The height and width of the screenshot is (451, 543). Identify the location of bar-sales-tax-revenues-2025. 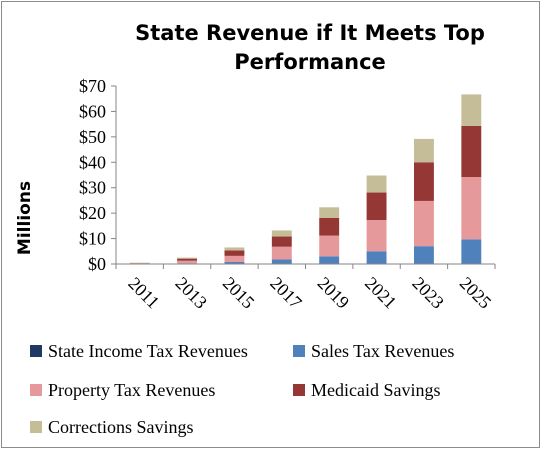
(471, 251).